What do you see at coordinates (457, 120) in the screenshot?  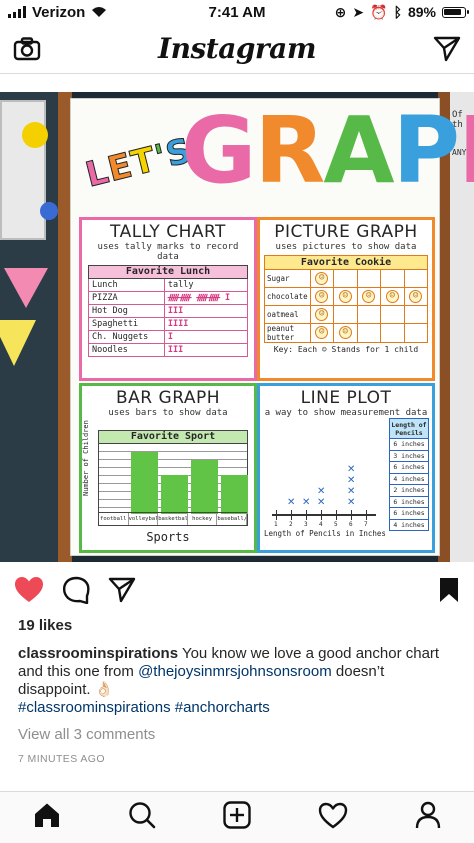 I see `side-sign-text-top: Of th` at bounding box center [457, 120].